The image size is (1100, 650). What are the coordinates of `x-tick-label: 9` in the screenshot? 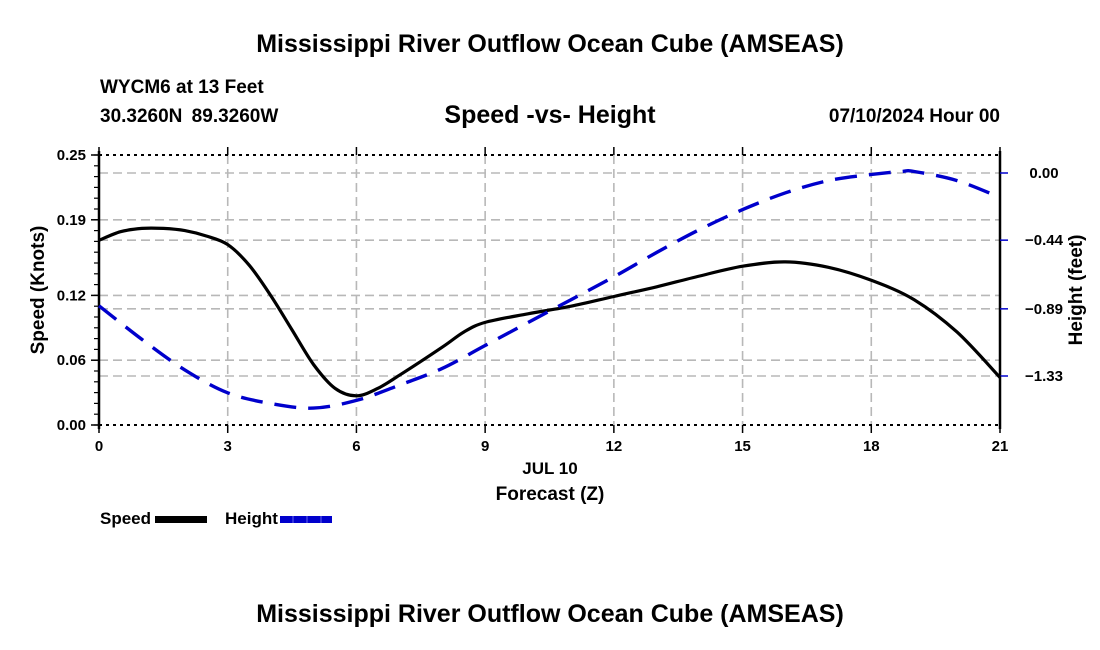 It's located at (485, 446).